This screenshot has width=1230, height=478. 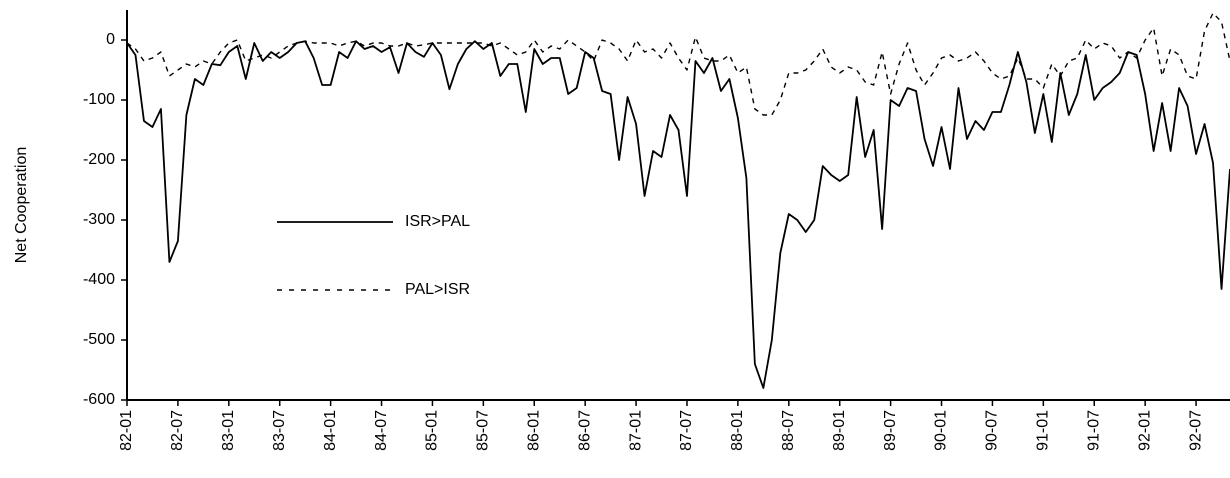 What do you see at coordinates (437, 221) in the screenshot?
I see `legend-label: ISR>PAL` at bounding box center [437, 221].